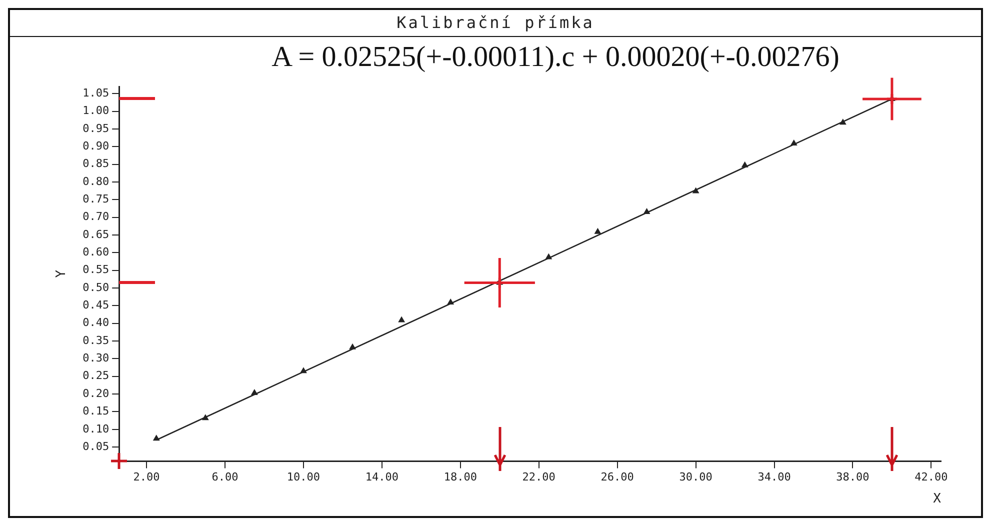  What do you see at coordinates (96, 305) in the screenshot?
I see `y-tick-label: 0.45` at bounding box center [96, 305].